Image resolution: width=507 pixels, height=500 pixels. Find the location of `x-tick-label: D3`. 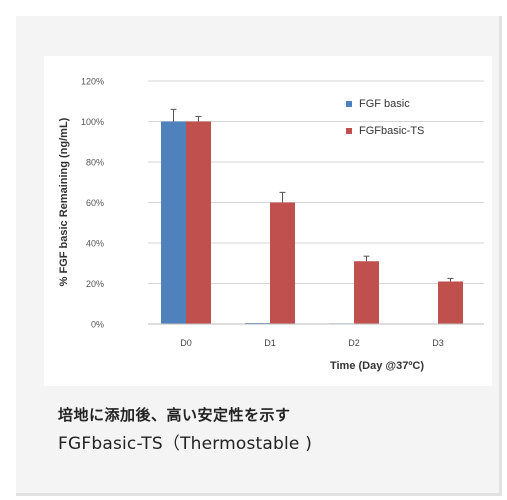

x-tick-label: D3 is located at coordinates (438, 343).